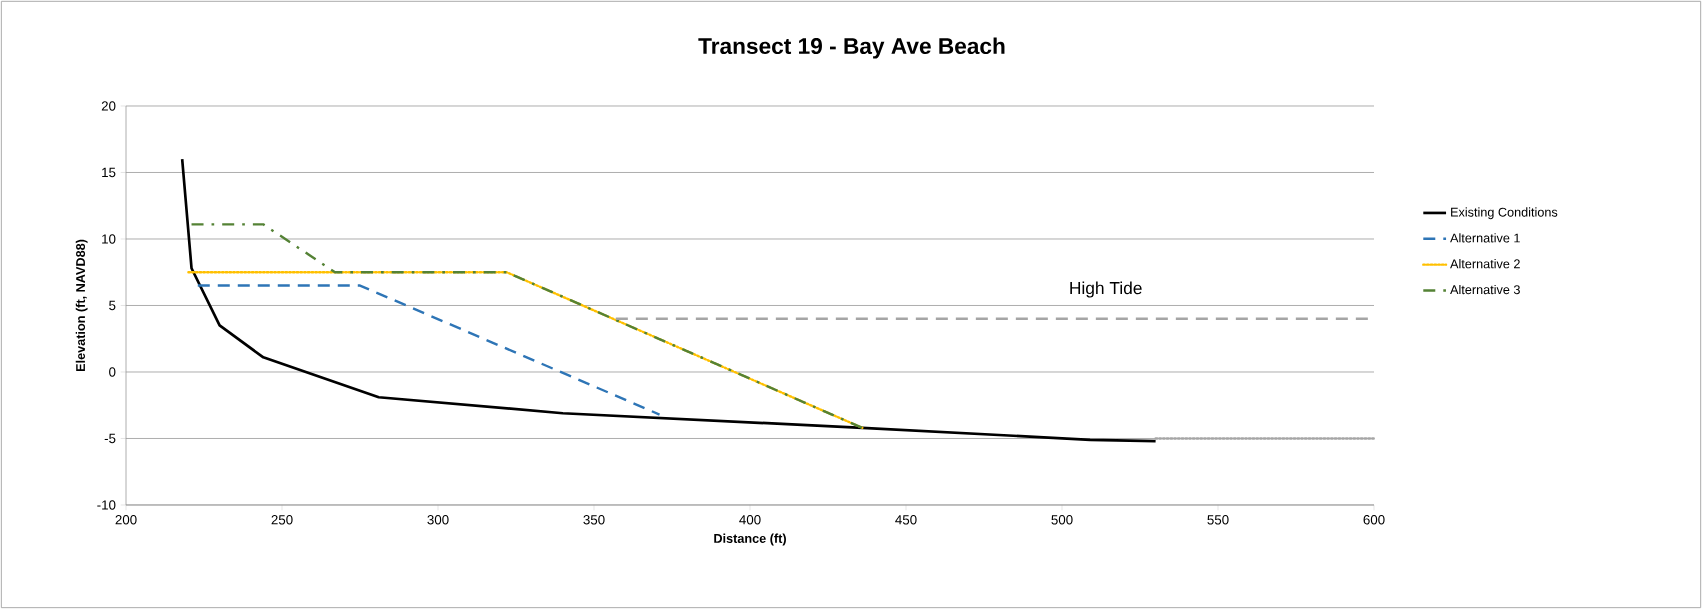 The width and height of the screenshot is (1702, 609). What do you see at coordinates (851, 48) in the screenshot?
I see `chart-title: Transect 19 - Bay Ave Beach` at bounding box center [851, 48].